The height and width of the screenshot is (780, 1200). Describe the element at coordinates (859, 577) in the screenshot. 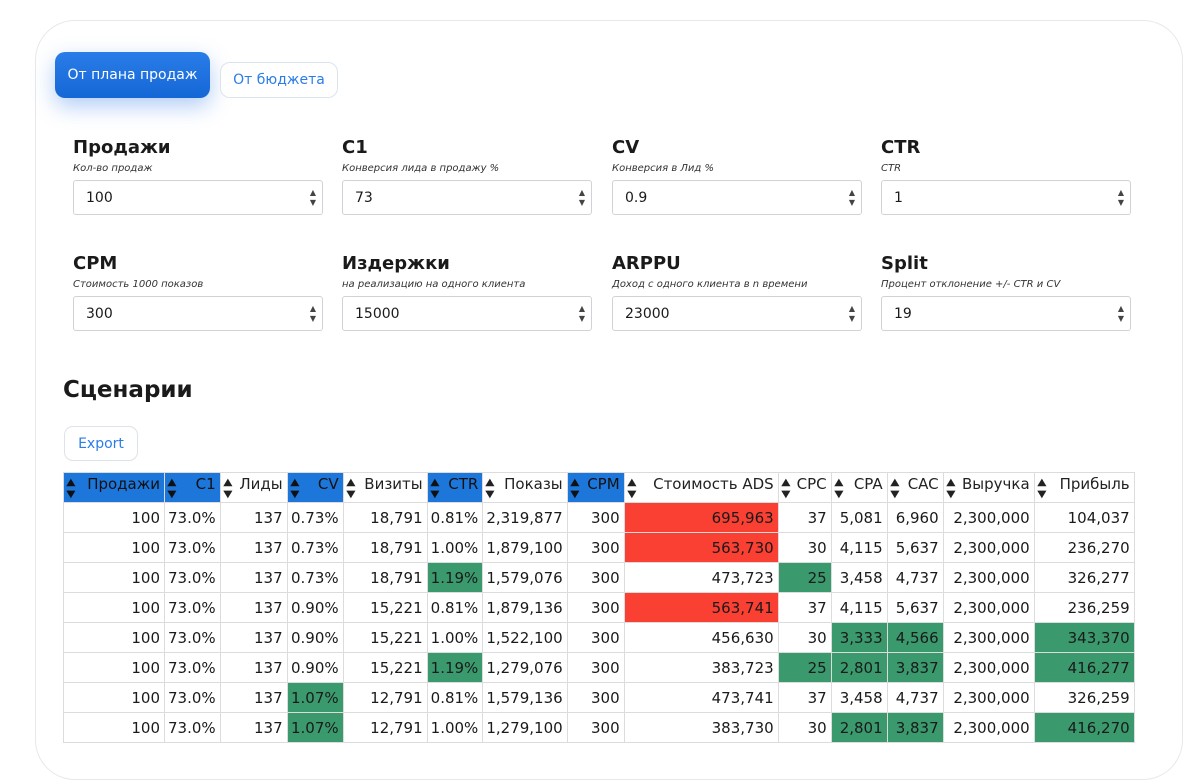

I see `table-cell: 3,458` at that location.